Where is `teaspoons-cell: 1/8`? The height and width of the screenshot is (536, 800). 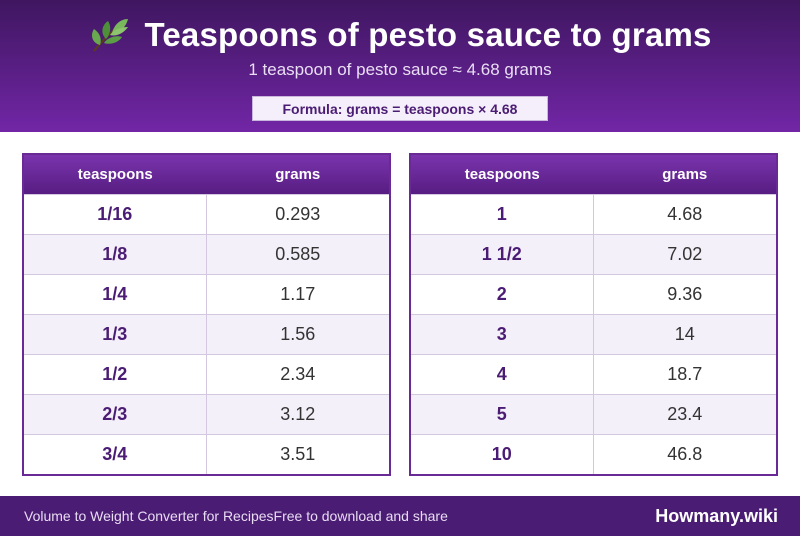
teaspoons-cell: 1/8 is located at coordinates (115, 254).